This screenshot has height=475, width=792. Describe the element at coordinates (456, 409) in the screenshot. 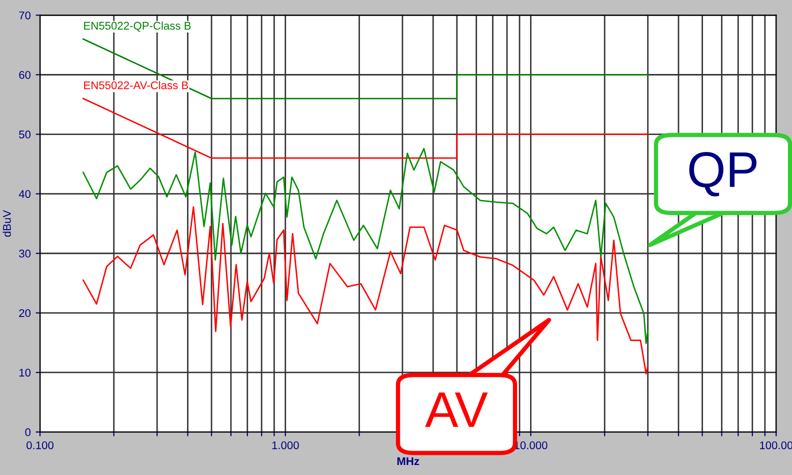

I see `annotation: AV` at that location.